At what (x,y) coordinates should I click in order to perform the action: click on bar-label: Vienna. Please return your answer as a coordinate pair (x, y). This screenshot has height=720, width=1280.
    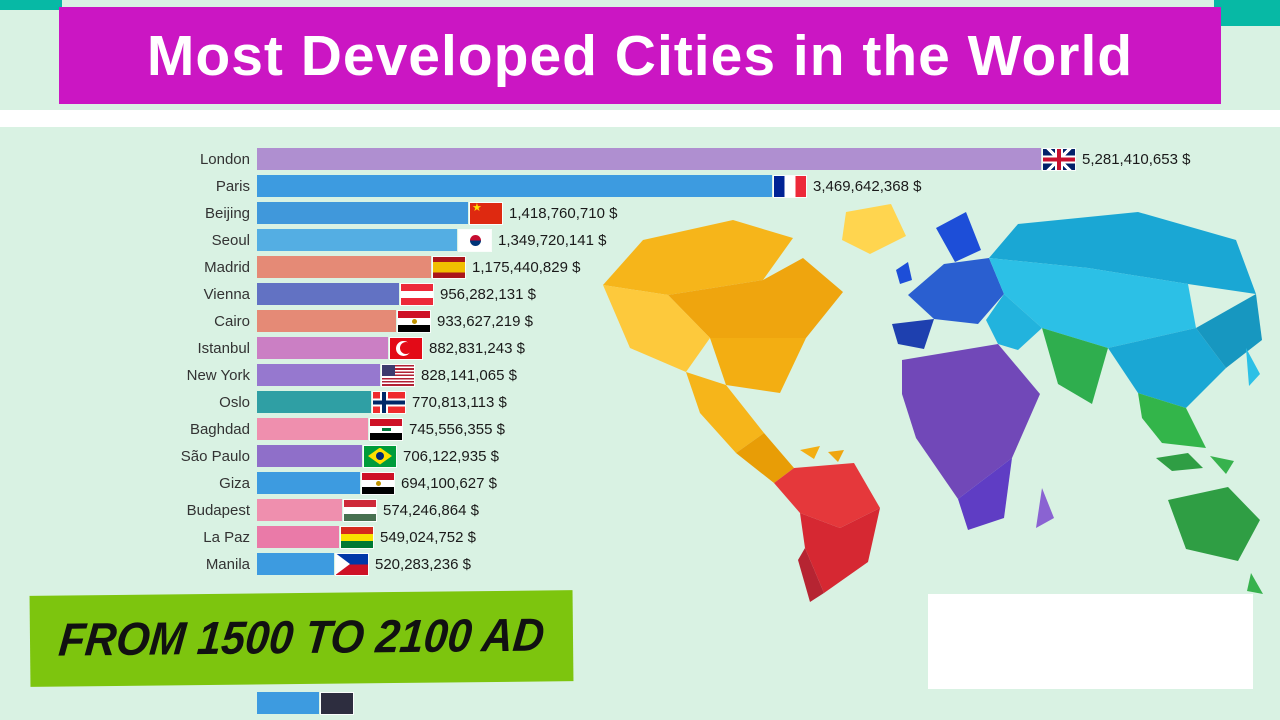
    Looking at the image, I should click on (226, 294).